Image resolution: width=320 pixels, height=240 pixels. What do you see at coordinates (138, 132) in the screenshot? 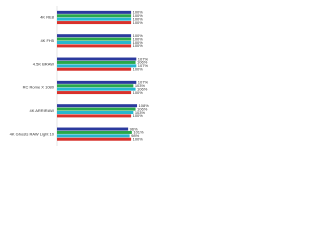
I see `value-label: 101%` at bounding box center [138, 132].